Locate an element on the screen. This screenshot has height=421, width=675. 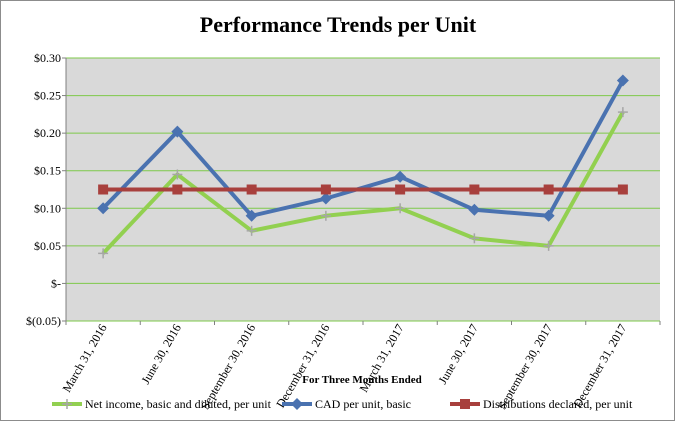
y-tick-label: $(0.05) is located at coordinates (43, 321).